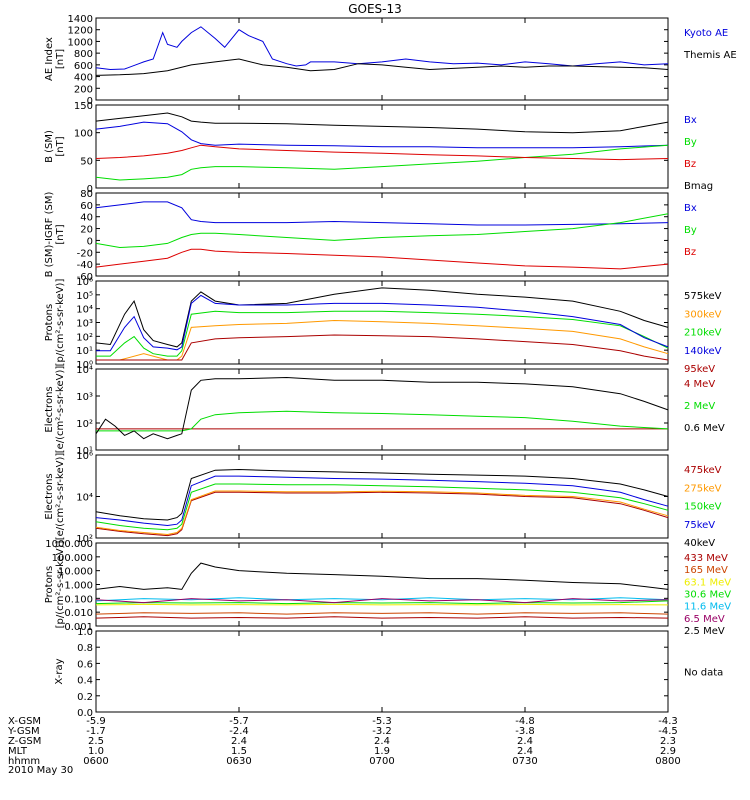 The image size is (750, 800). I want to click on footer-date: 2010 May 30, so click(40, 770).